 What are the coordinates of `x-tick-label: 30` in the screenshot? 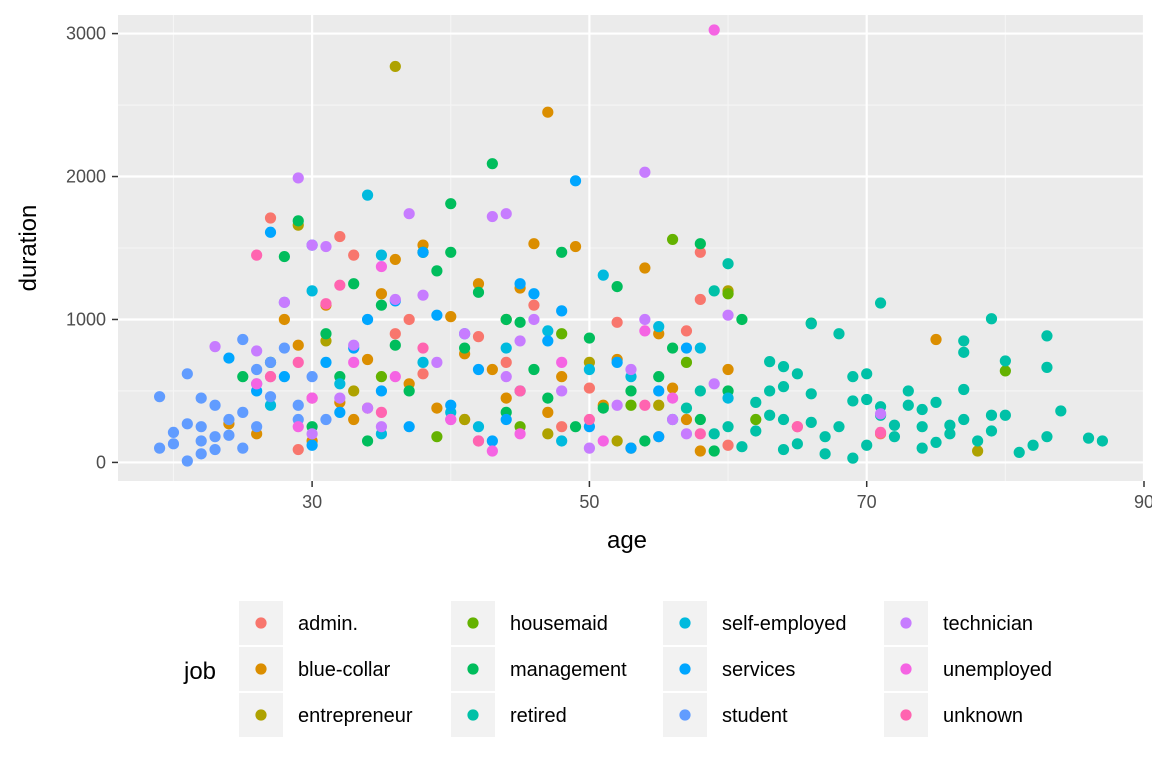 It's located at (312, 502).